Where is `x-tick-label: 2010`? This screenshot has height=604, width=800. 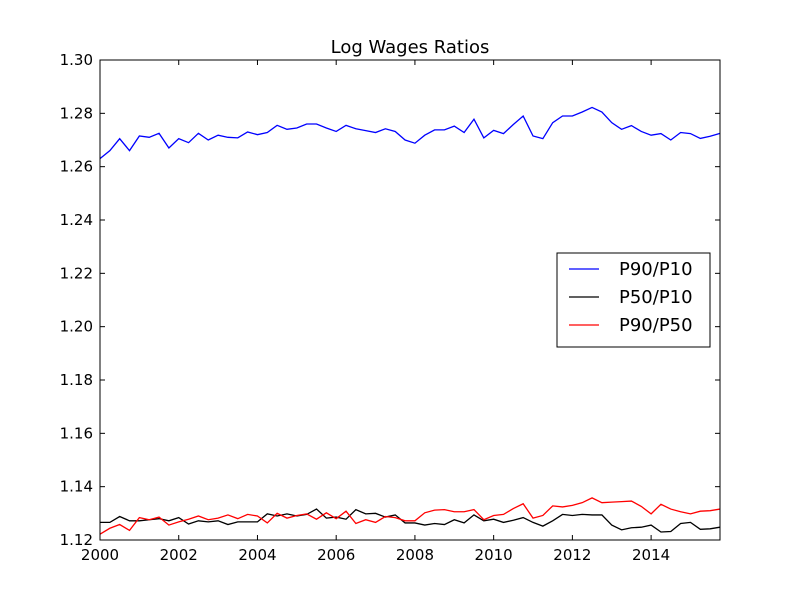 x-tick-label: 2010 is located at coordinates (494, 555).